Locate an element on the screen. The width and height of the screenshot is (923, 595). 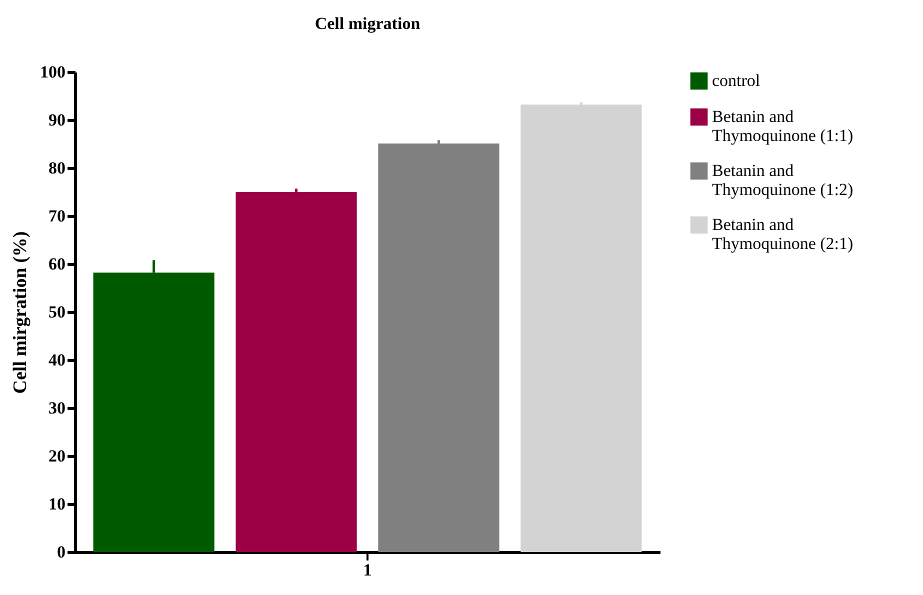
legend-label: control is located at coordinates (736, 80).